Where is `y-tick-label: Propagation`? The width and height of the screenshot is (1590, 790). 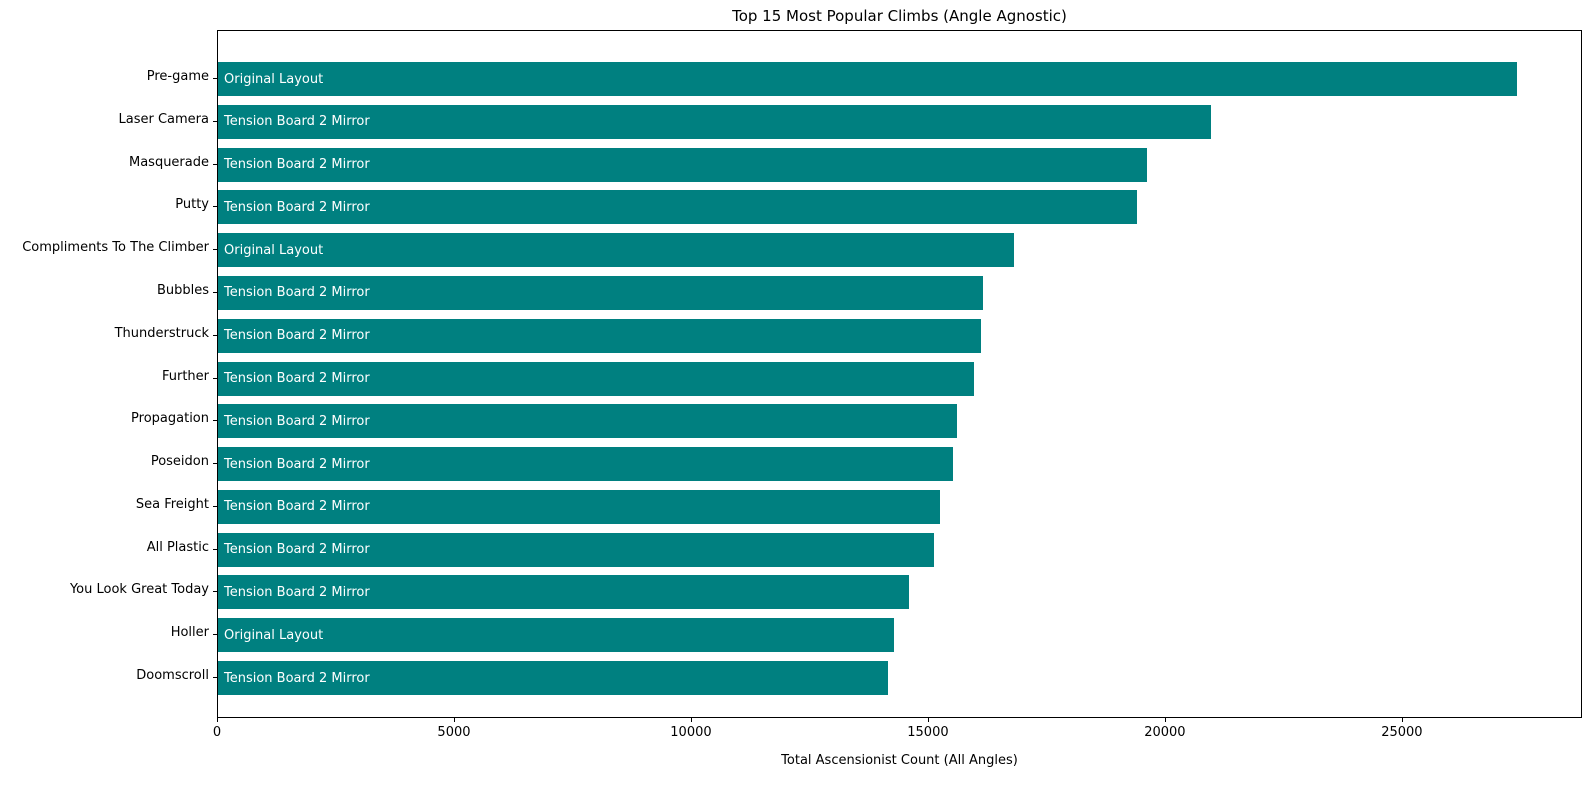
y-tick-label: Propagation is located at coordinates (170, 419).